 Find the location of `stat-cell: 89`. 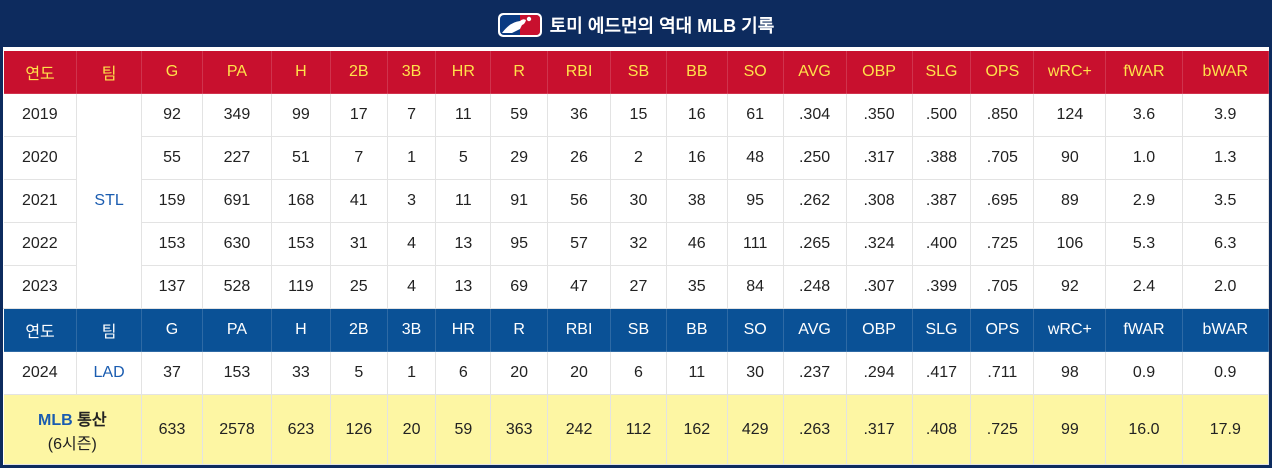

stat-cell: 89 is located at coordinates (1070, 201).